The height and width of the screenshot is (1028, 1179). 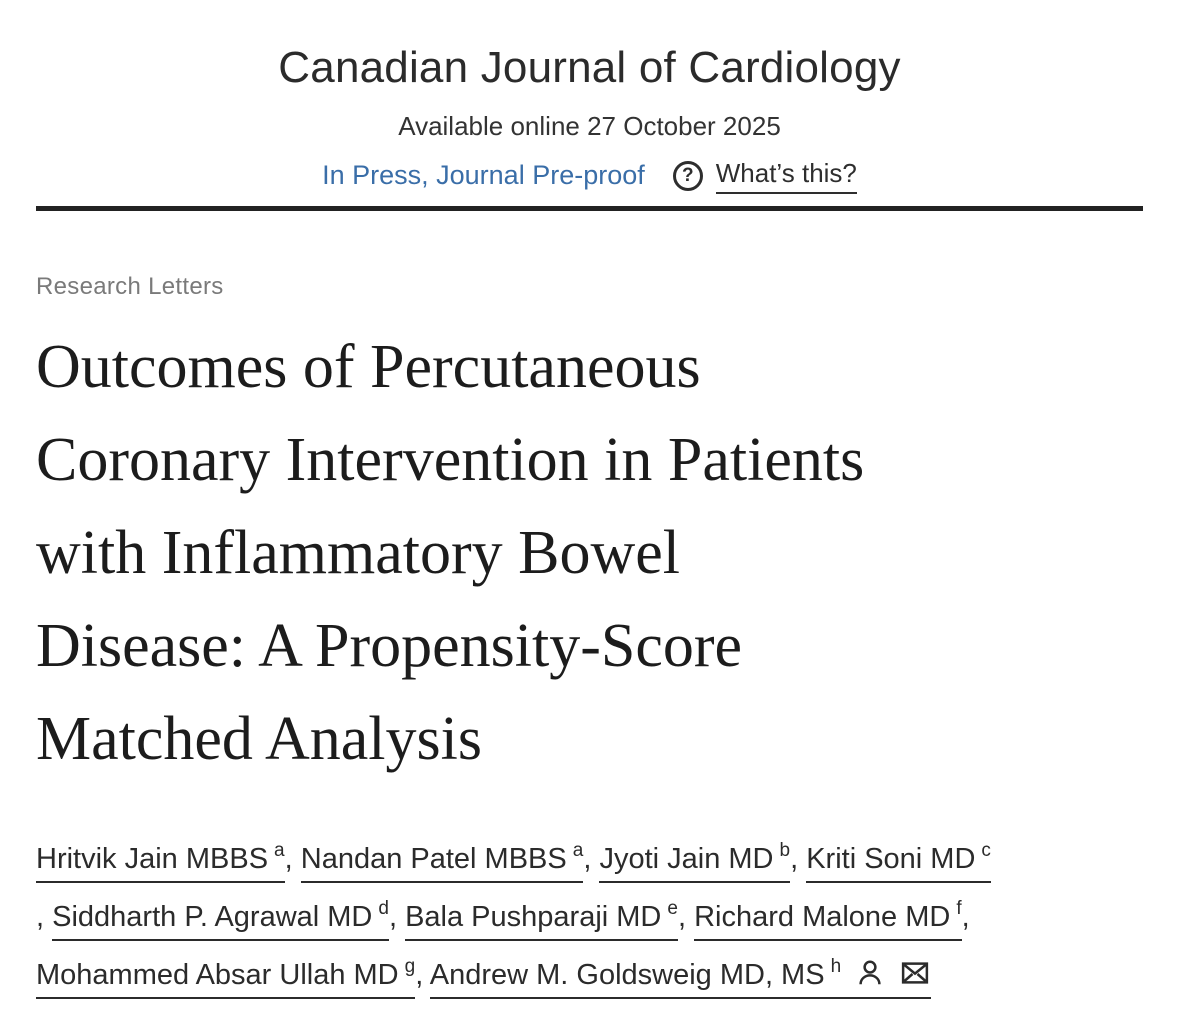 I want to click on header-divider, so click(x=589, y=208).